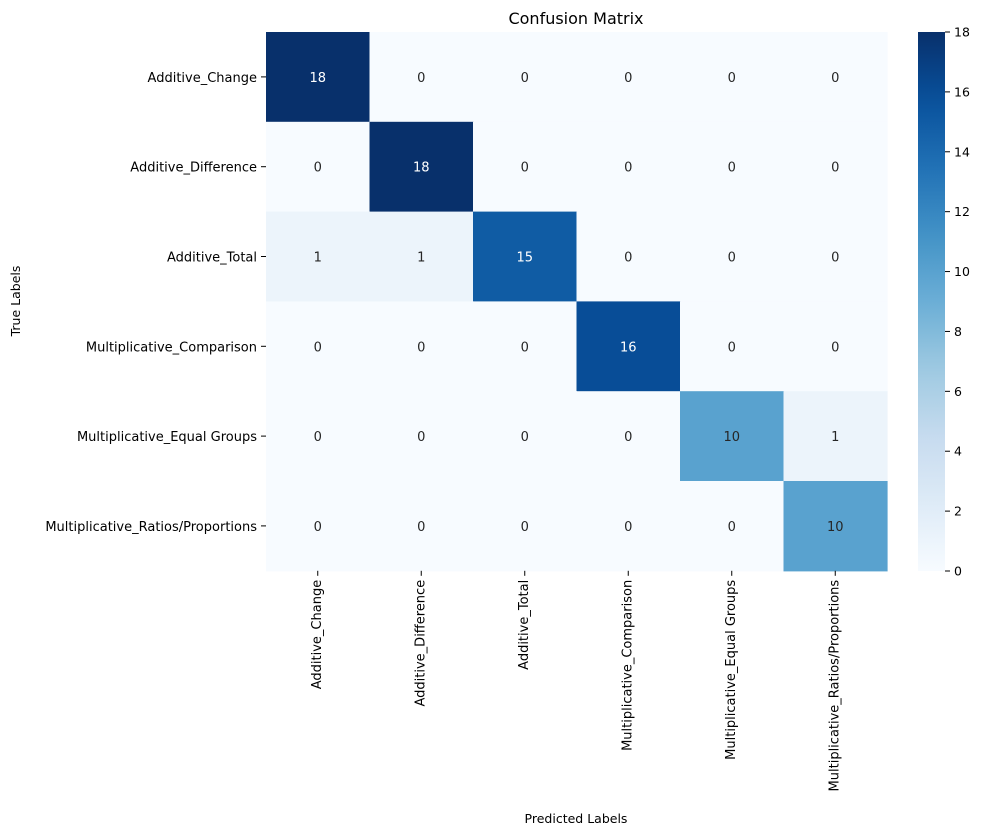  I want to click on y-tick-label: Multiplicative_Equal Groups, so click(167, 437).